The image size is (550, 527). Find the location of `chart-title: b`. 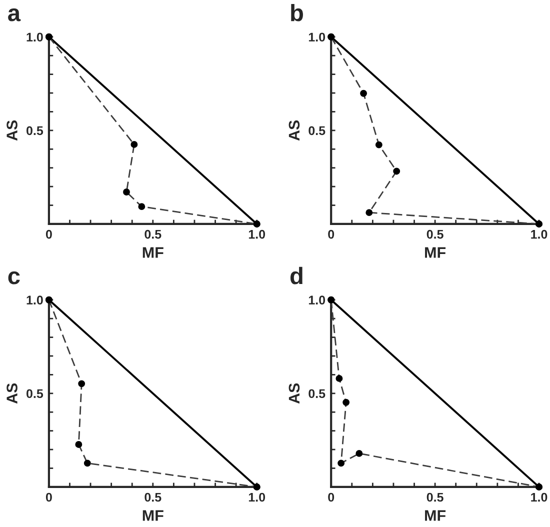

chart-title: b is located at coordinates (297, 13).